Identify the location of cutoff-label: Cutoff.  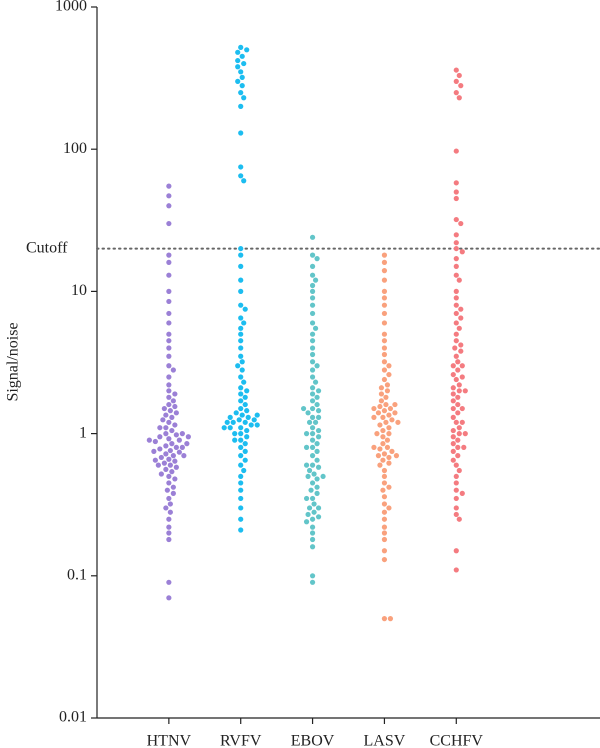
(47, 247).